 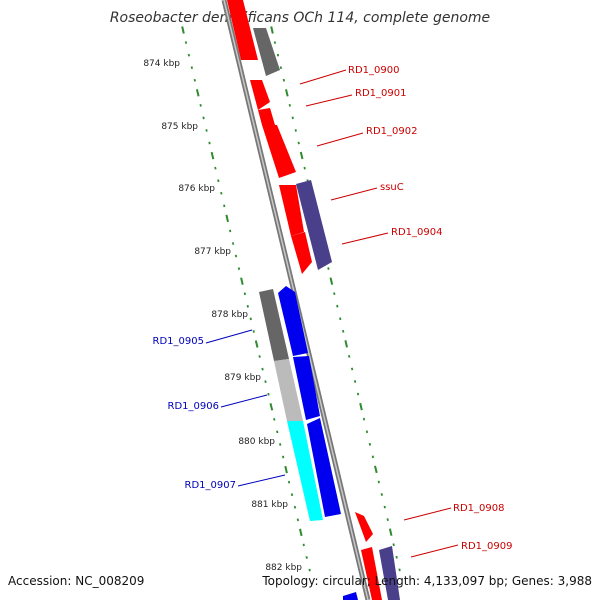 I want to click on gene-navy-bottom, so click(x=389, y=573).